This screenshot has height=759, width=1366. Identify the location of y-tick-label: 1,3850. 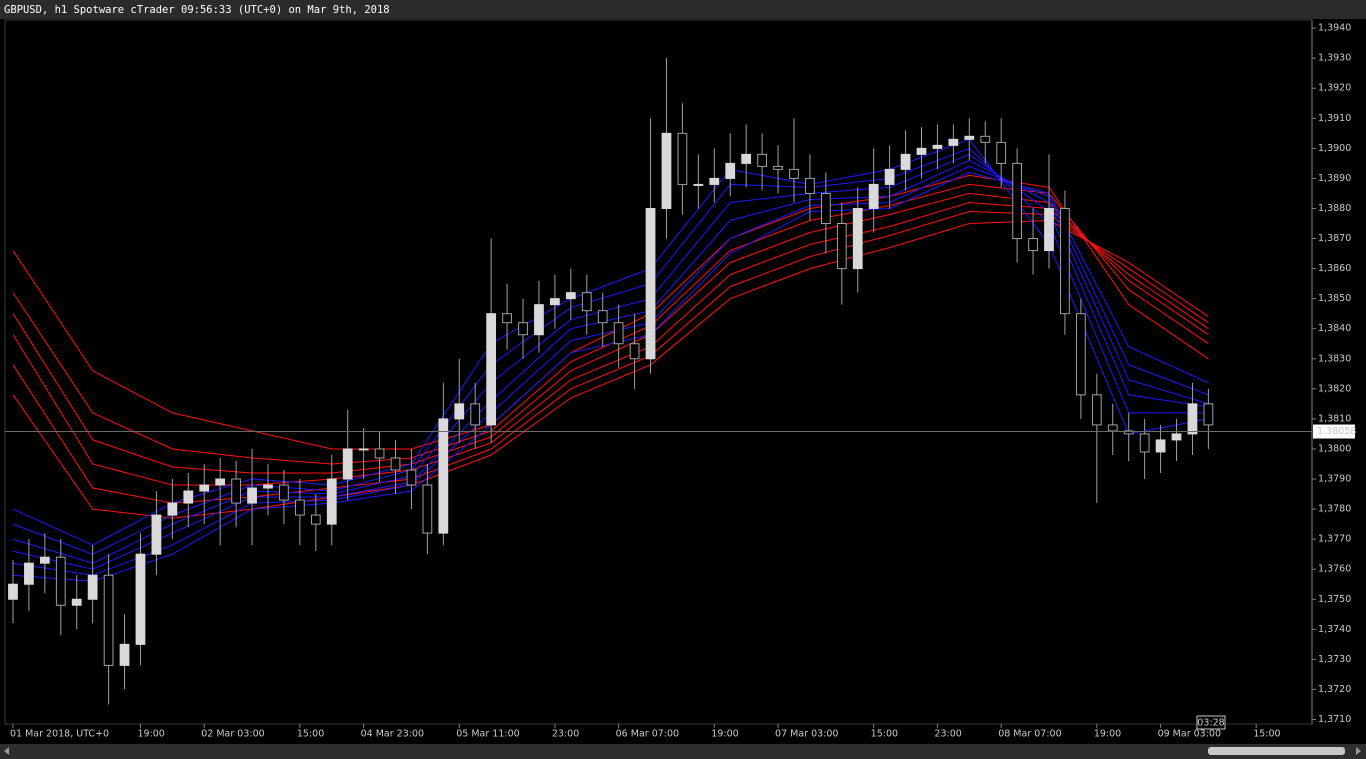
(1334, 298).